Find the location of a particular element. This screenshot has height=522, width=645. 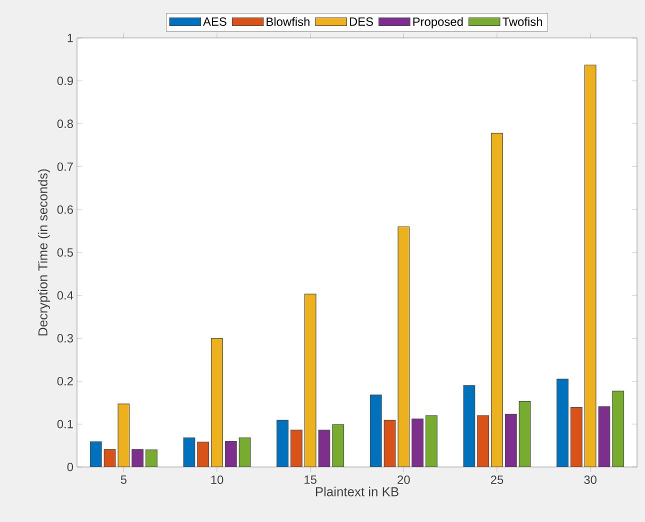

legend-label: AES is located at coordinates (214, 21).